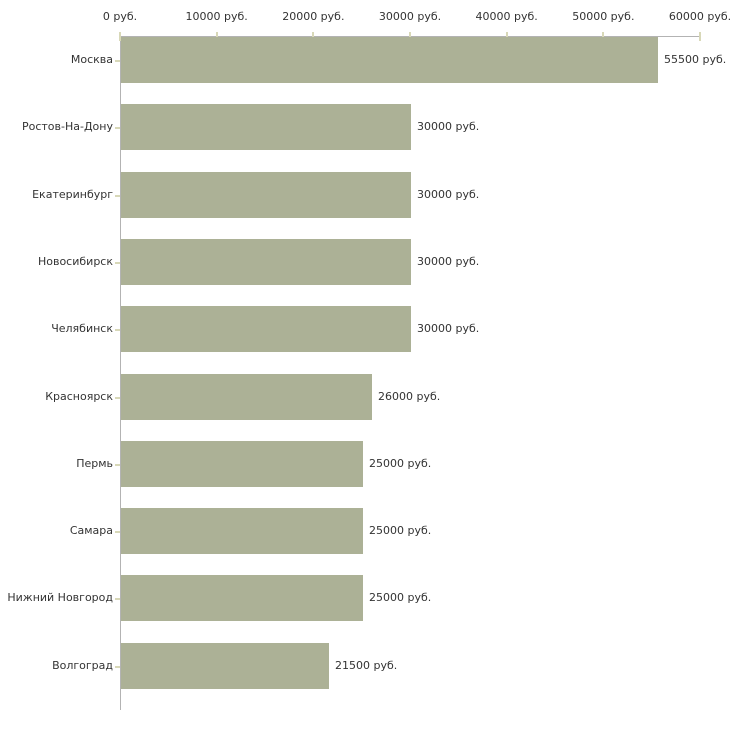 This screenshot has width=730, height=730. Describe the element at coordinates (60, 597) in the screenshot. I see `category-label: Нижний Новгород` at that location.